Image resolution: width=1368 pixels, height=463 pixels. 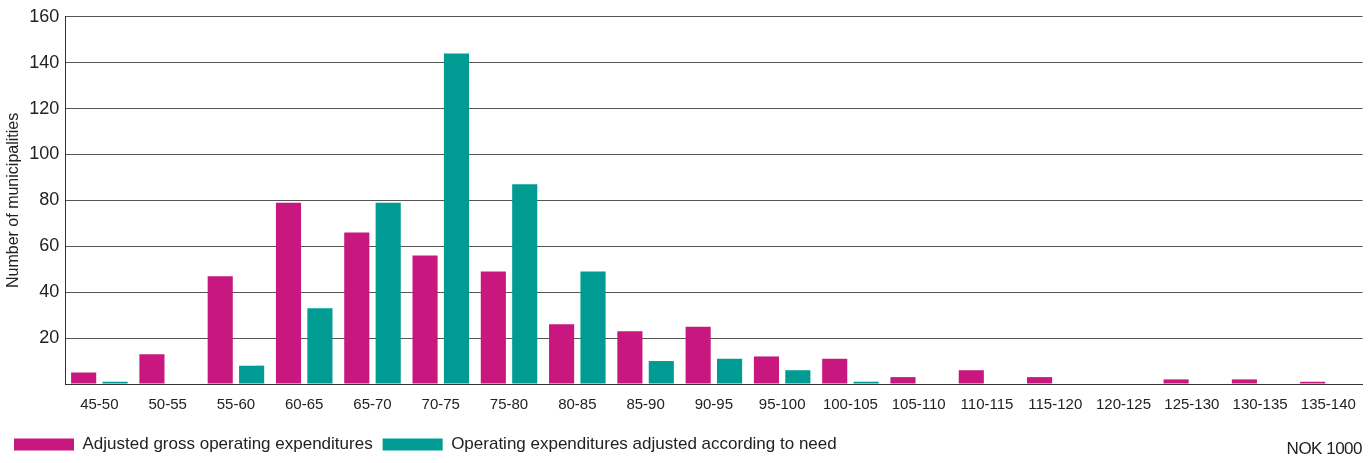 What do you see at coordinates (44, 15) in the screenshot?
I see `y-tick-label: 160` at bounding box center [44, 15].